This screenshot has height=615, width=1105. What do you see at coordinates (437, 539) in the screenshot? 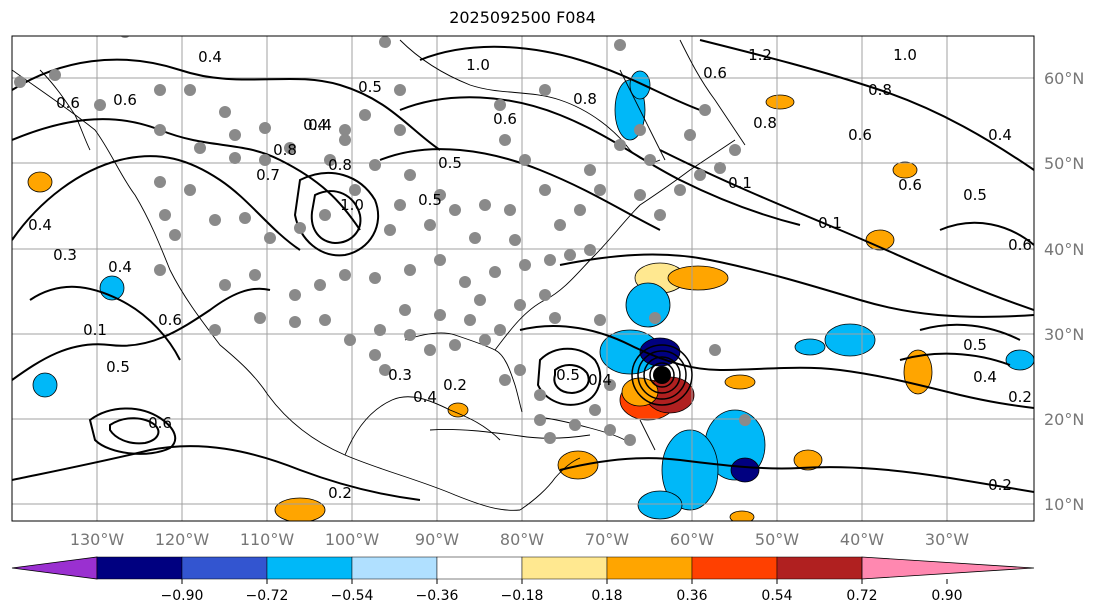
I see `longitude-label: 90°W` at bounding box center [437, 539].